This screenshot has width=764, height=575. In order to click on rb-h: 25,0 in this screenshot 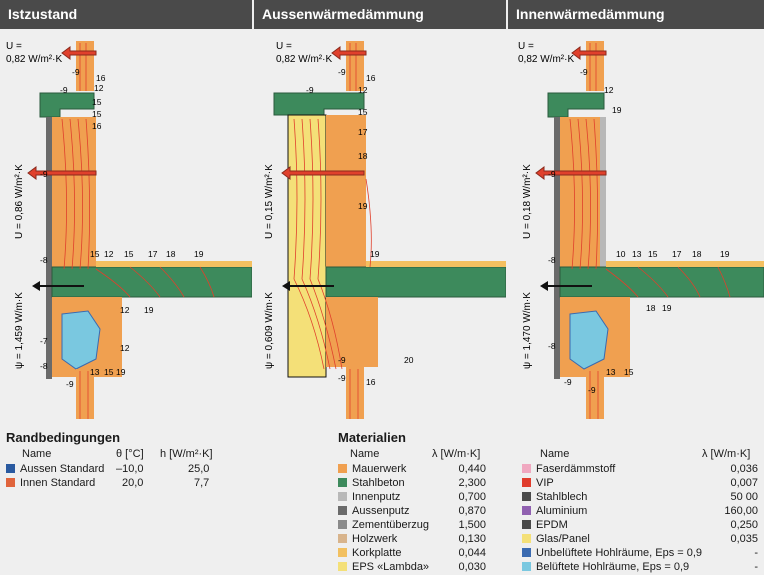, I will do `click(199, 469)`.